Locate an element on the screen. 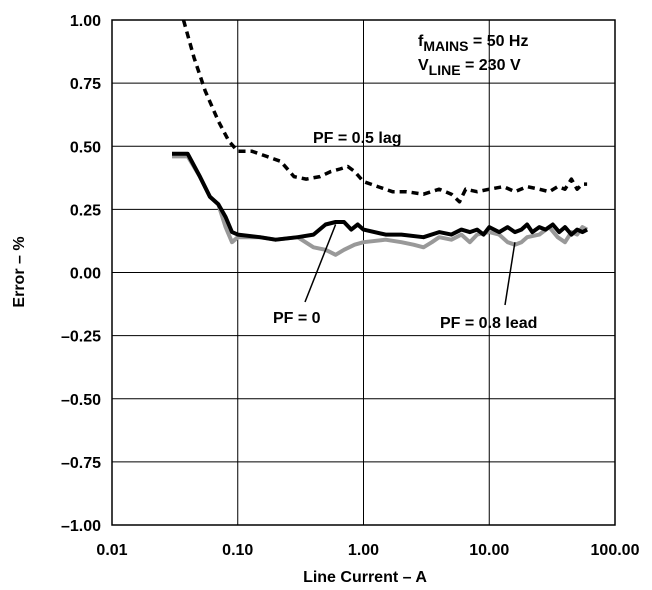 Image resolution: width=652 pixels, height=590 pixels. series-annotation-label: PF = 0.5 lag is located at coordinates (357, 138).